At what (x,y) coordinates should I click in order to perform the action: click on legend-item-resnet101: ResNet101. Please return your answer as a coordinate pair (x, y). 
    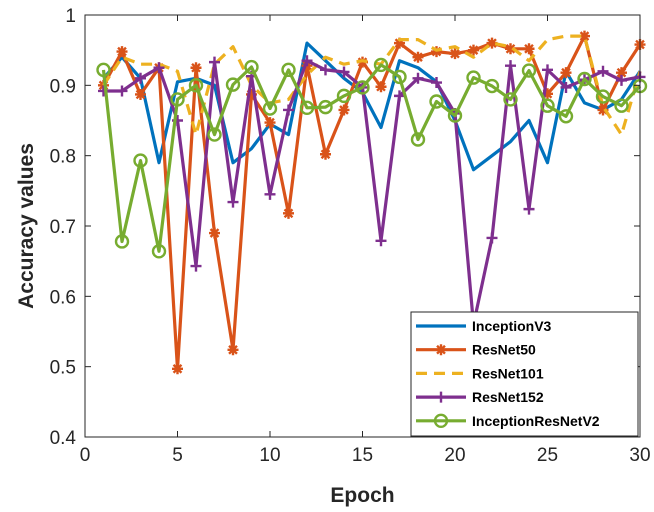
    Looking at the image, I should click on (480, 373).